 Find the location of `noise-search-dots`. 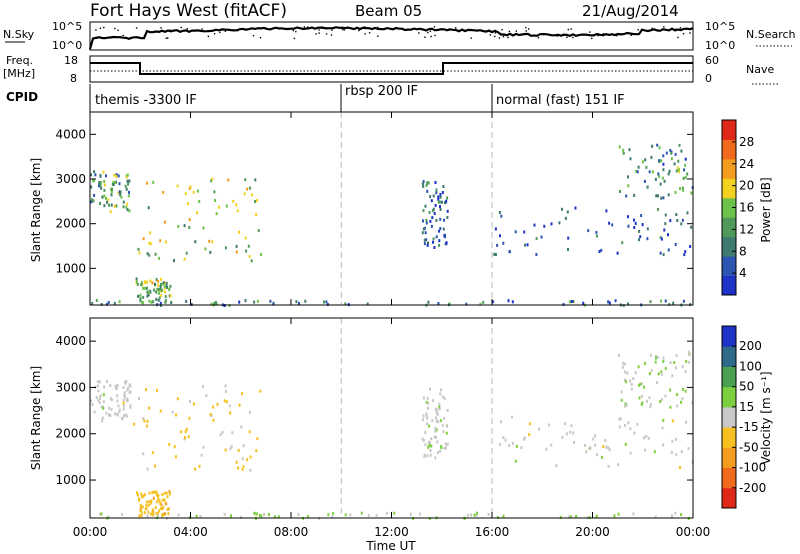

noise-search-dots is located at coordinates (393, 33).